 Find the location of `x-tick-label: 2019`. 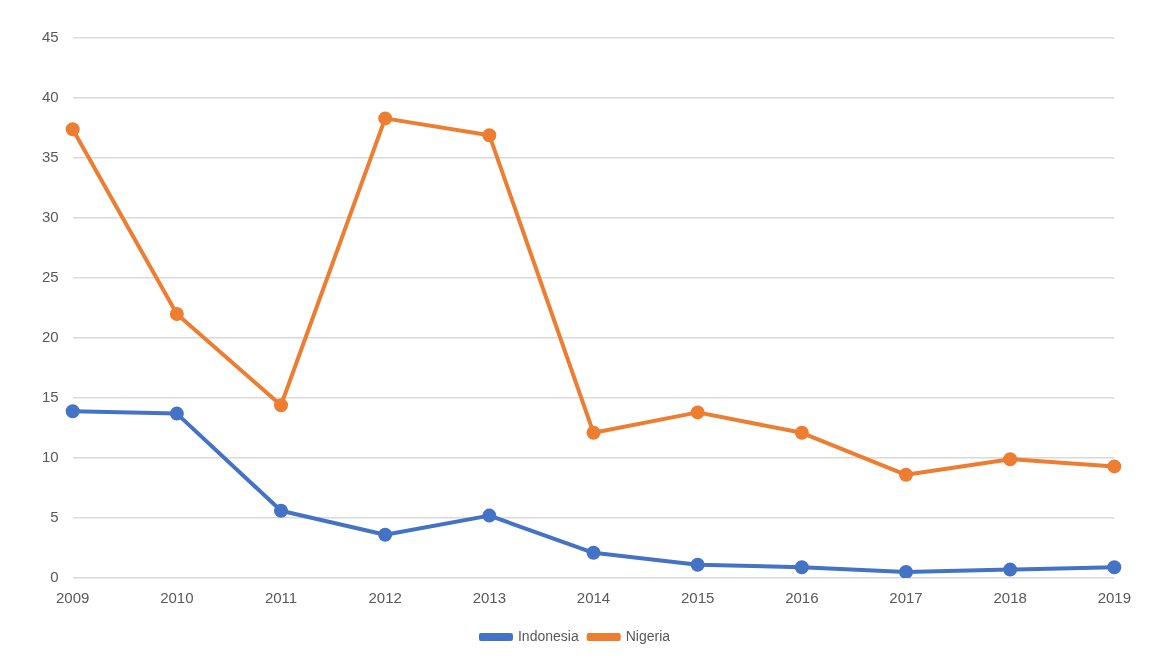

x-tick-label: 2019 is located at coordinates (1114, 598).